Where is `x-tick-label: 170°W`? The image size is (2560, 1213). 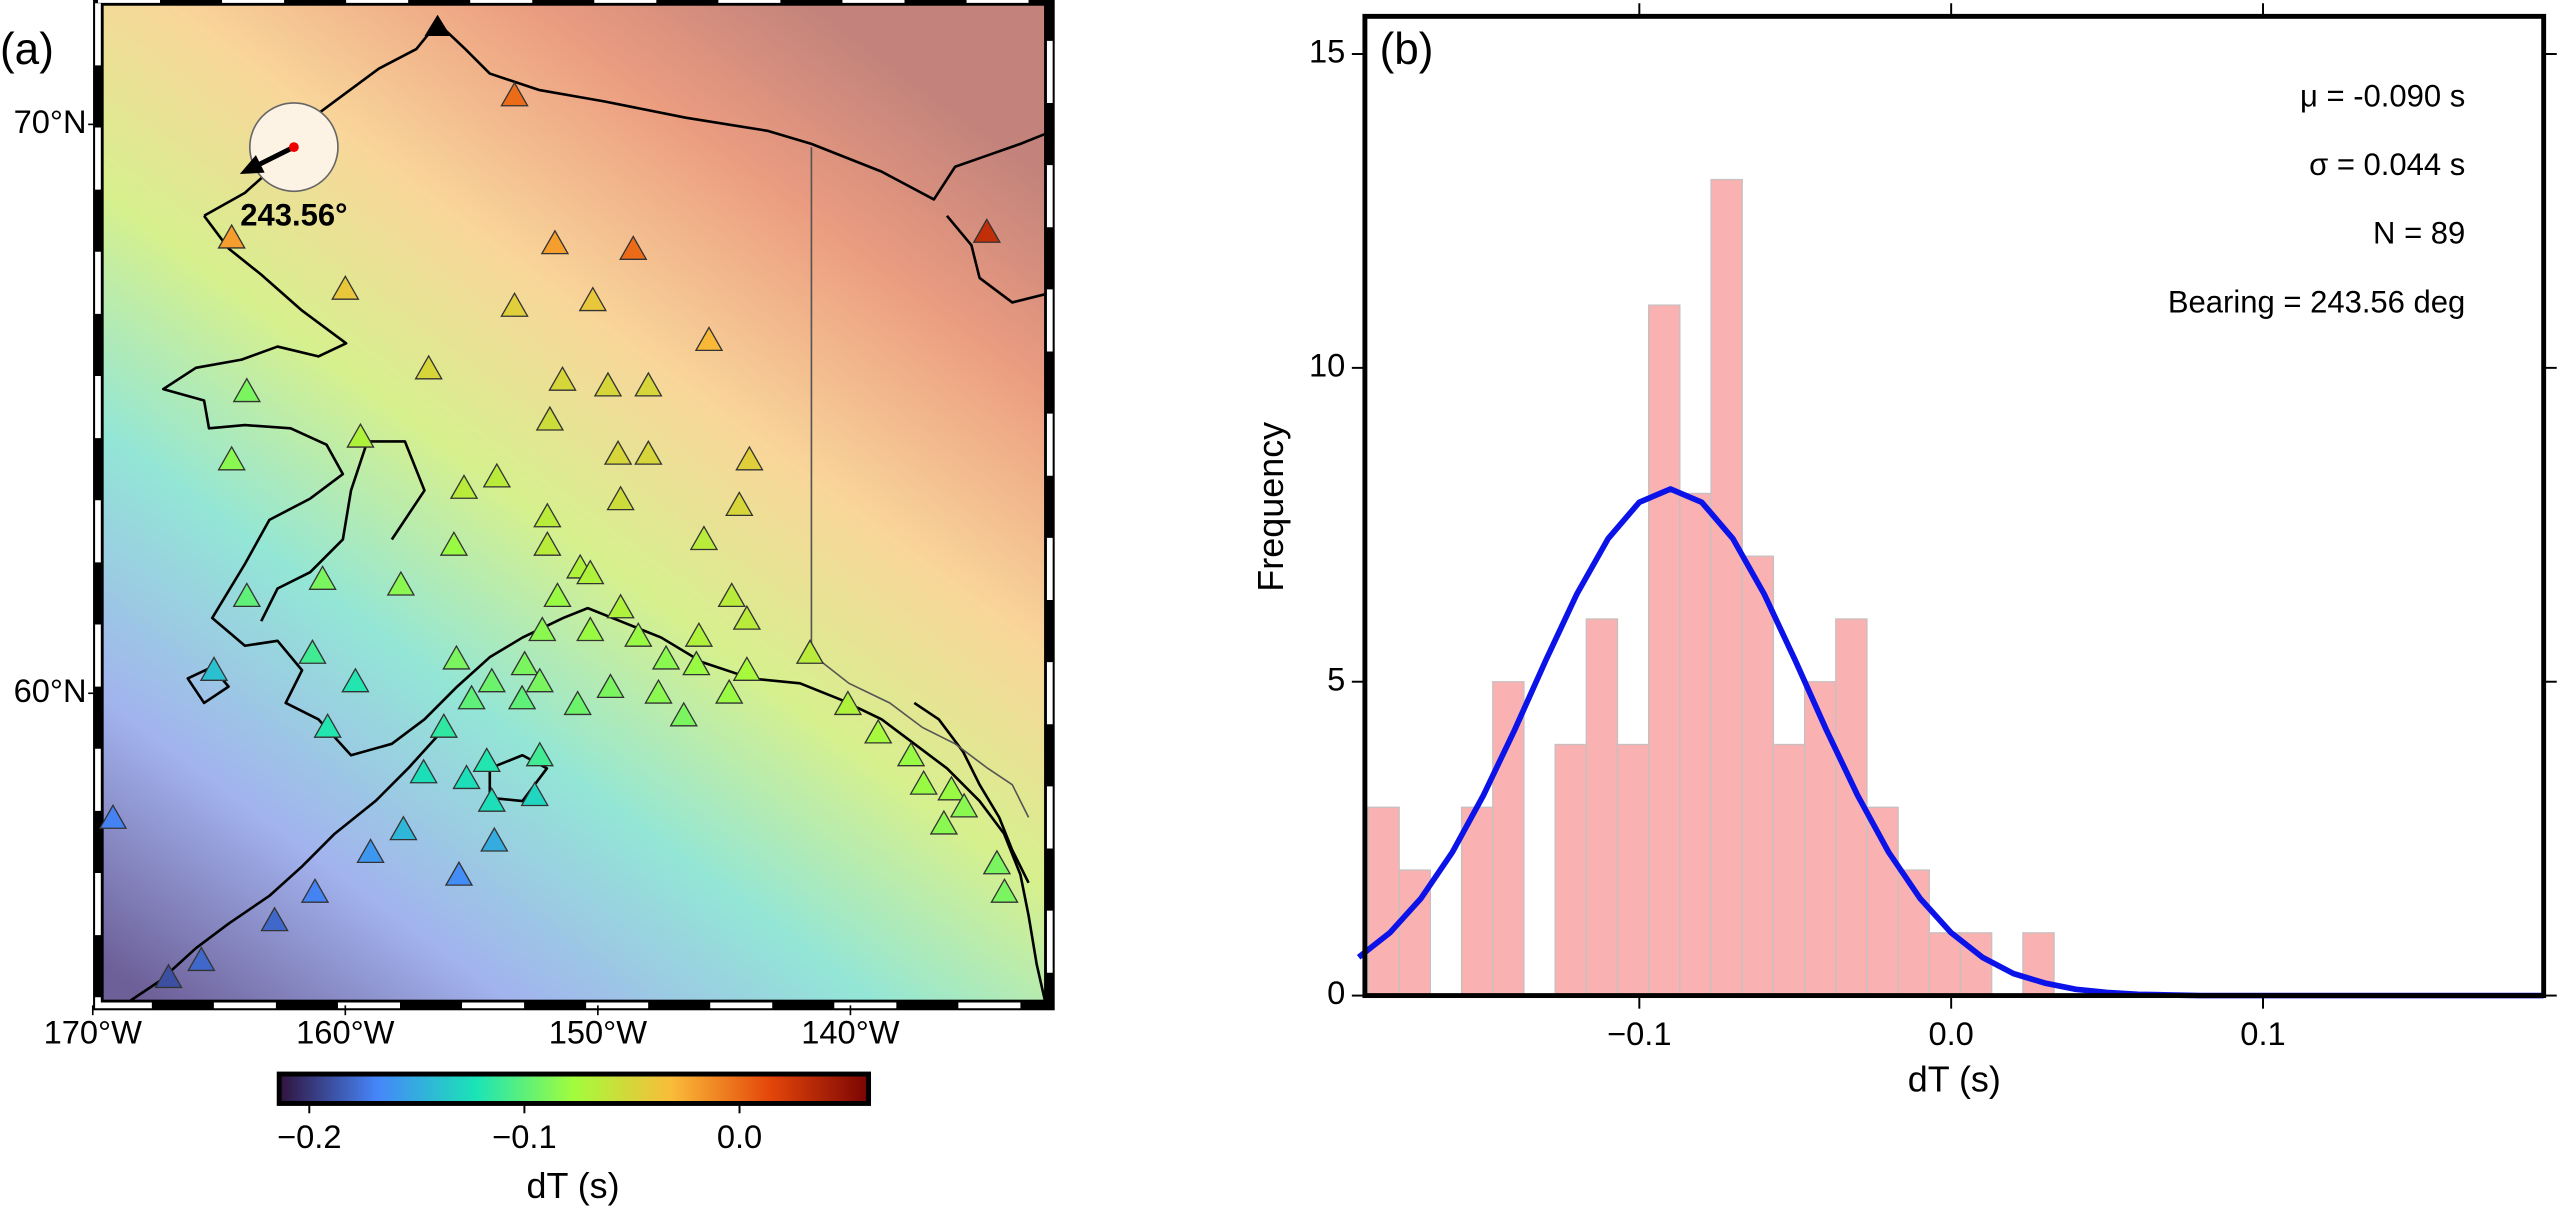 x-tick-label: 170°W is located at coordinates (93, 1031).